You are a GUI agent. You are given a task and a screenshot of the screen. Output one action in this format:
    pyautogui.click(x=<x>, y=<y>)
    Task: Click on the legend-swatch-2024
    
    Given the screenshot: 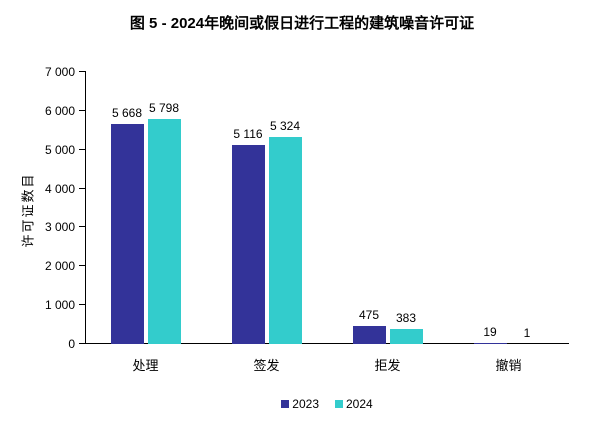 What is the action you would take?
    pyautogui.click(x=339, y=404)
    